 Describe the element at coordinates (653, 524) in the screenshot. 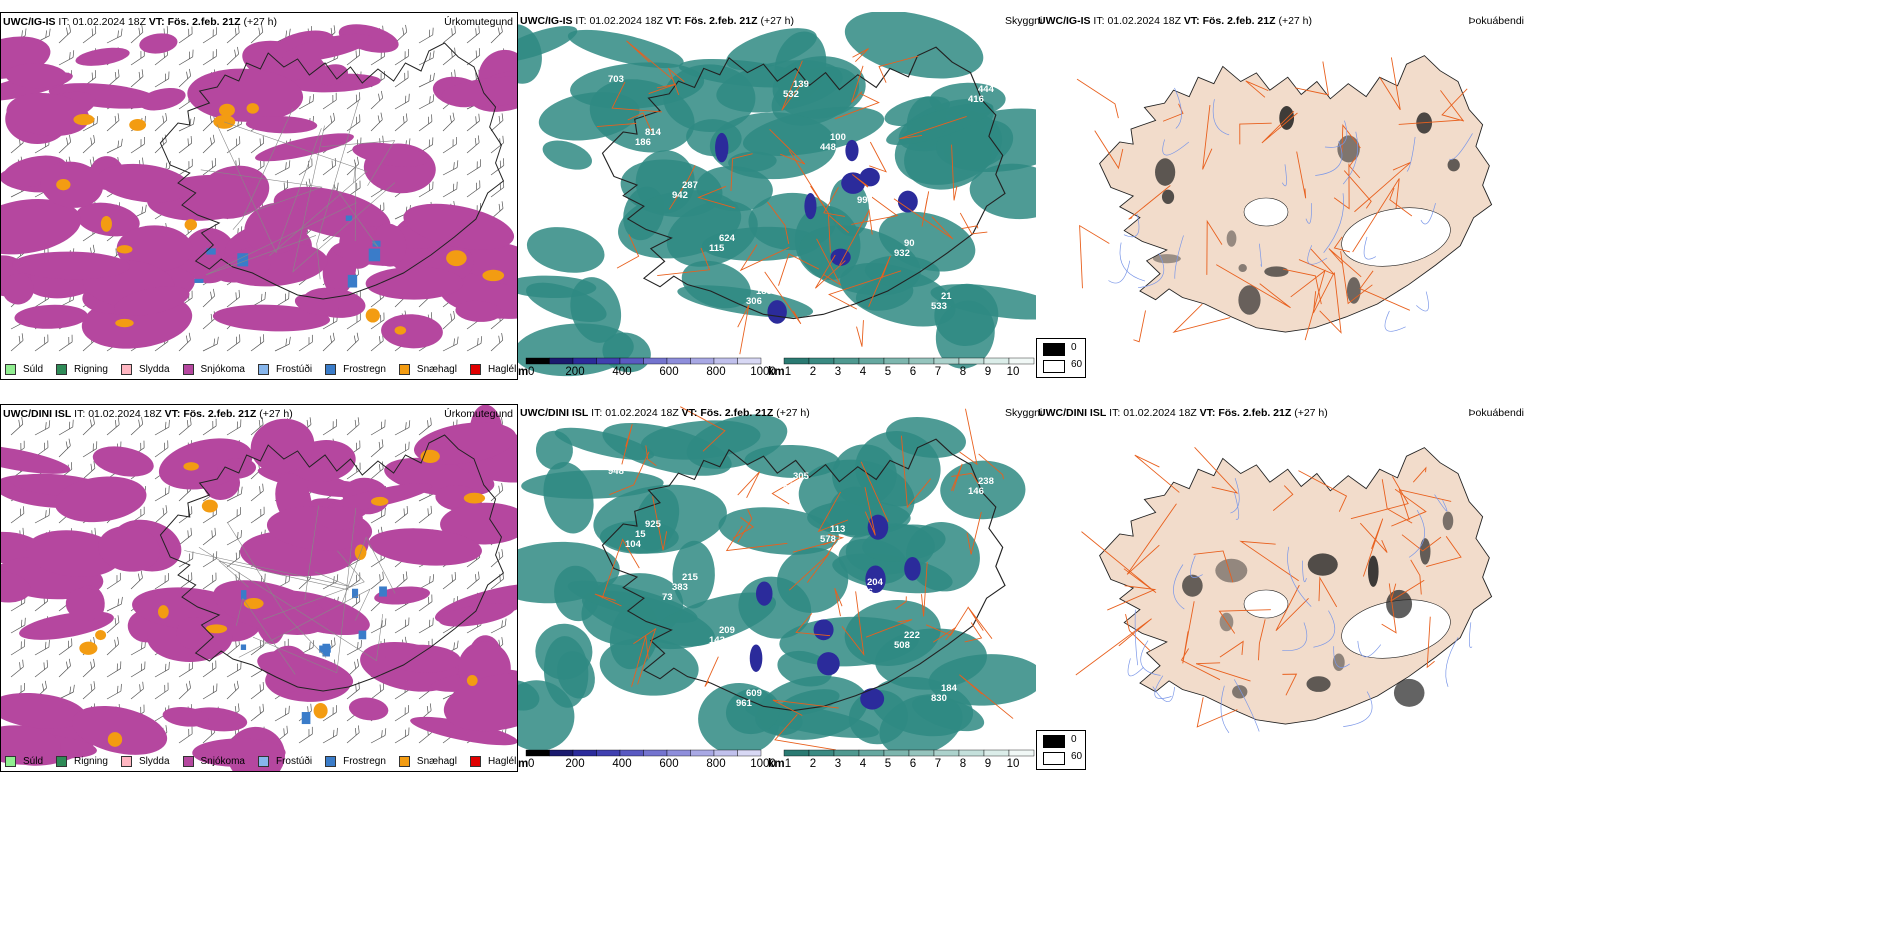

I see `visibility-value-label: 925` at that location.